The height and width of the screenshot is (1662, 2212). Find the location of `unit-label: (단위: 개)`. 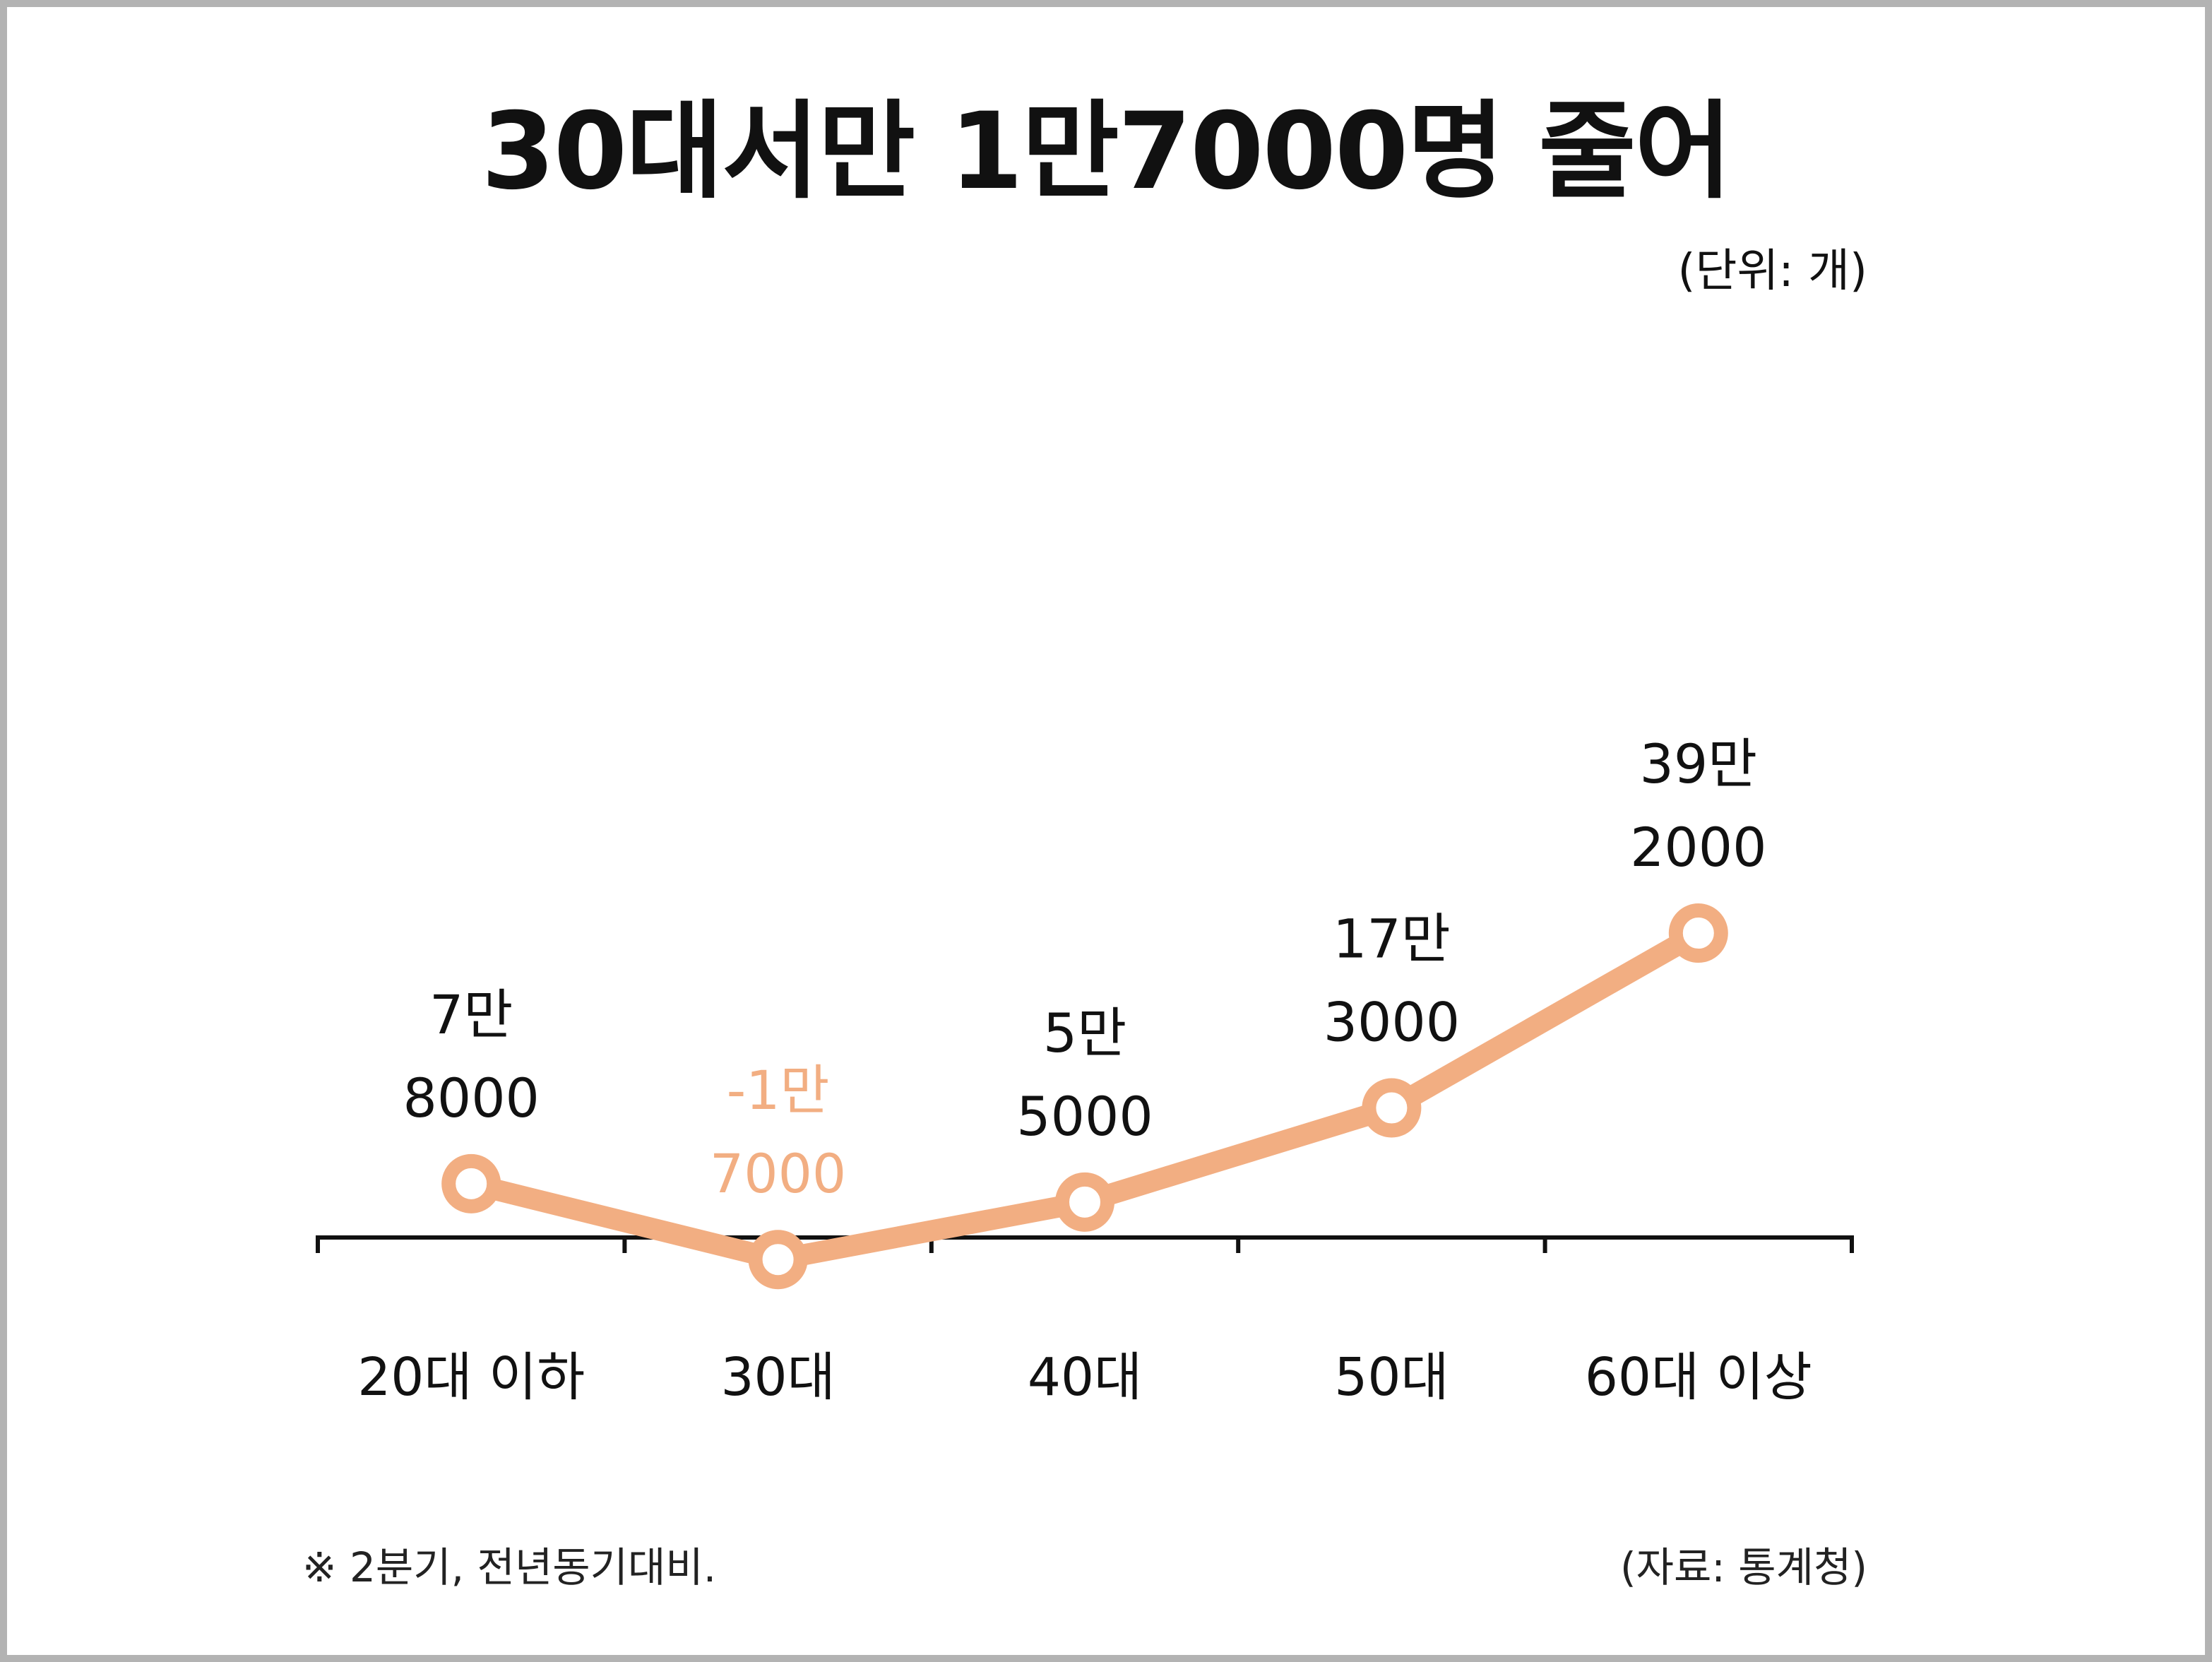

unit-label: (단위: 개) is located at coordinates (1772, 271).